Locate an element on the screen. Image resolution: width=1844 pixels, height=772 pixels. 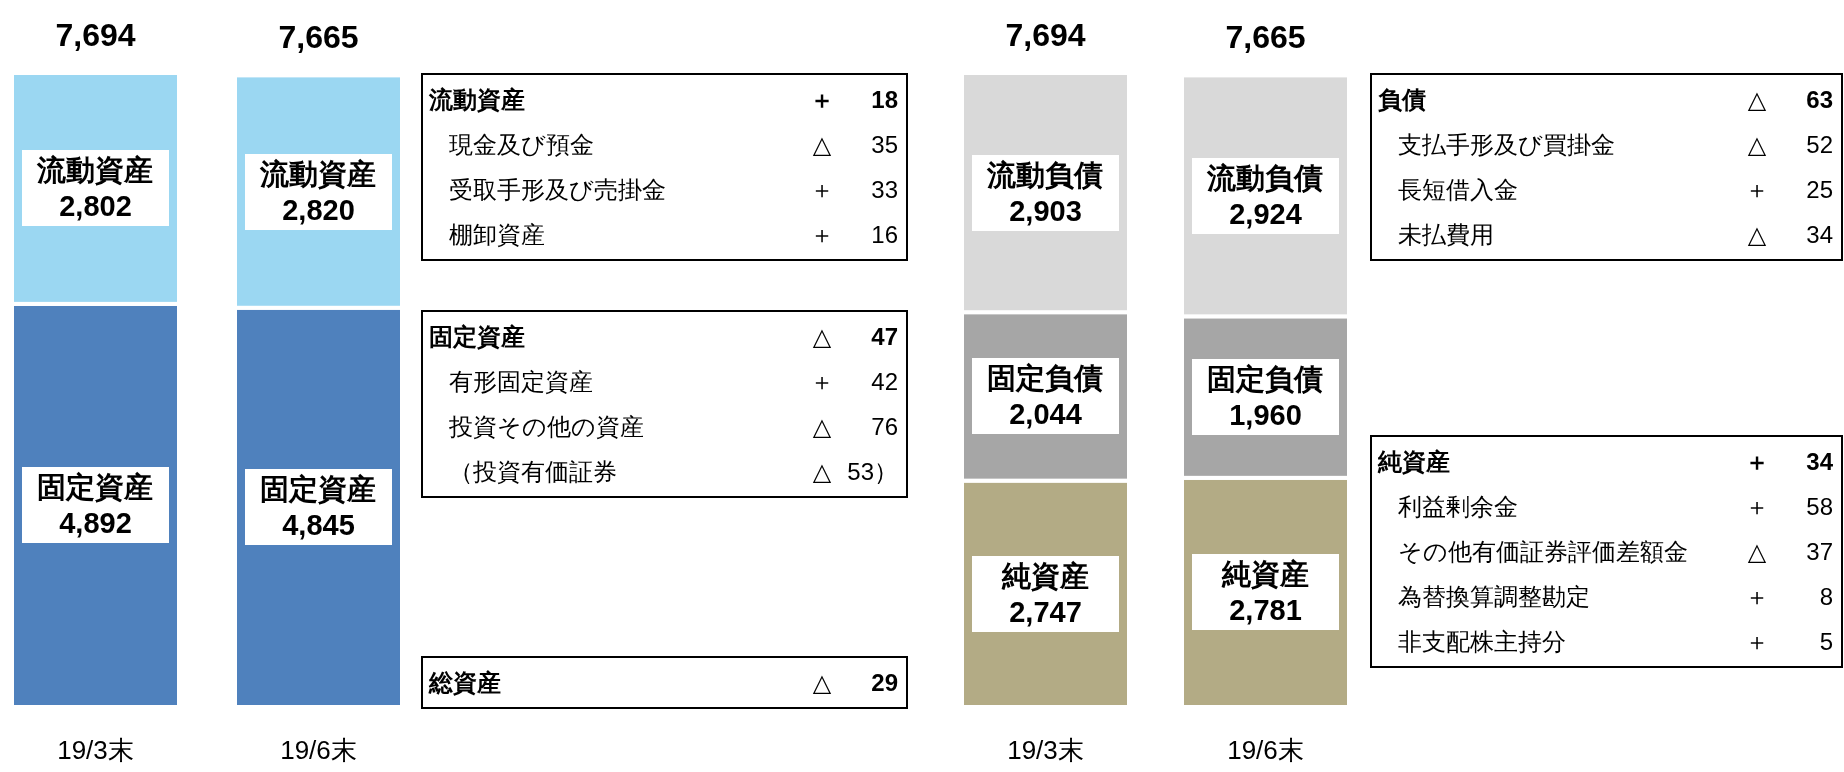
text: 負債 △ 63 支払手形及び買掛金 △ 52 長短借入金 ＋ 25 未払費用 △ 34 is located at coordinates (1605, 166).